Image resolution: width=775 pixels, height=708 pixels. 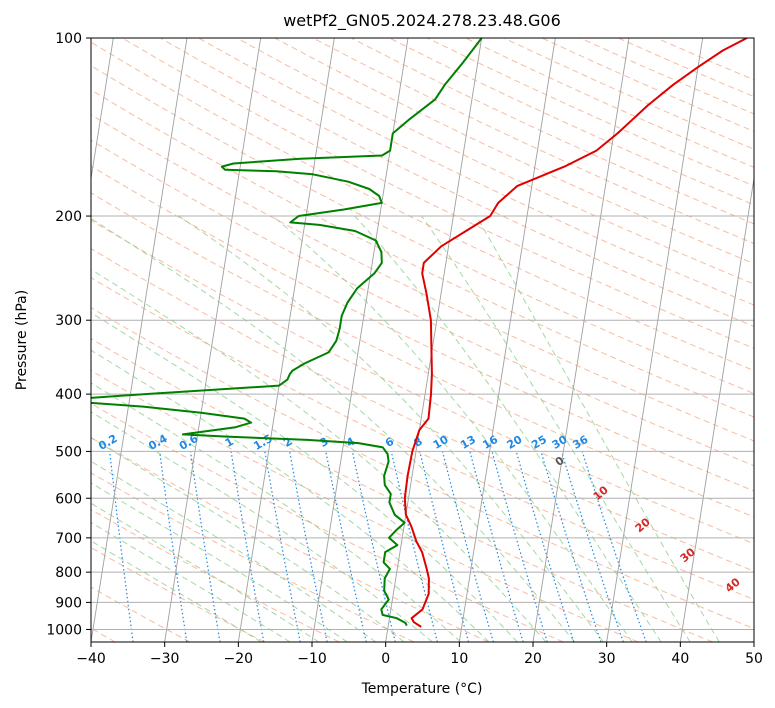 What do you see at coordinates (680, 659) in the screenshot?
I see `x-tick-label: 40` at bounding box center [680, 659].